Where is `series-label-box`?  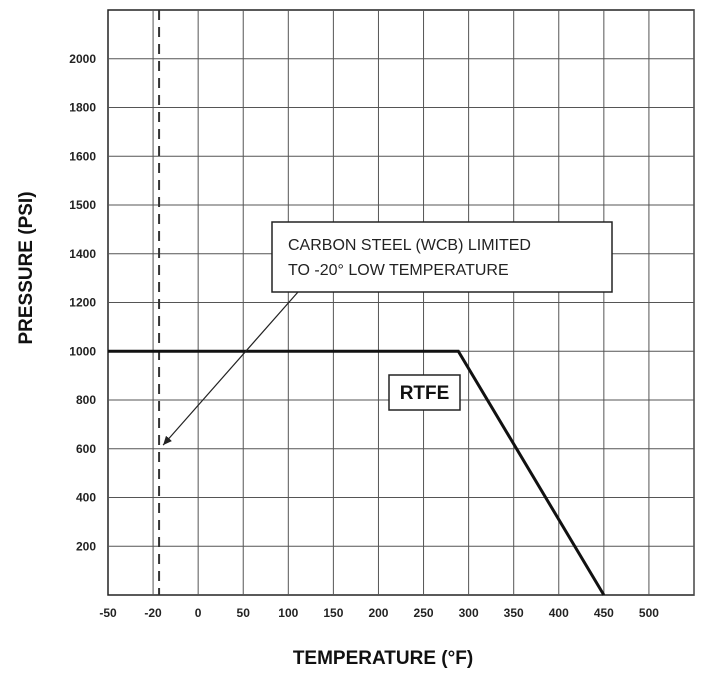
series-label-box is located at coordinates (424, 392).